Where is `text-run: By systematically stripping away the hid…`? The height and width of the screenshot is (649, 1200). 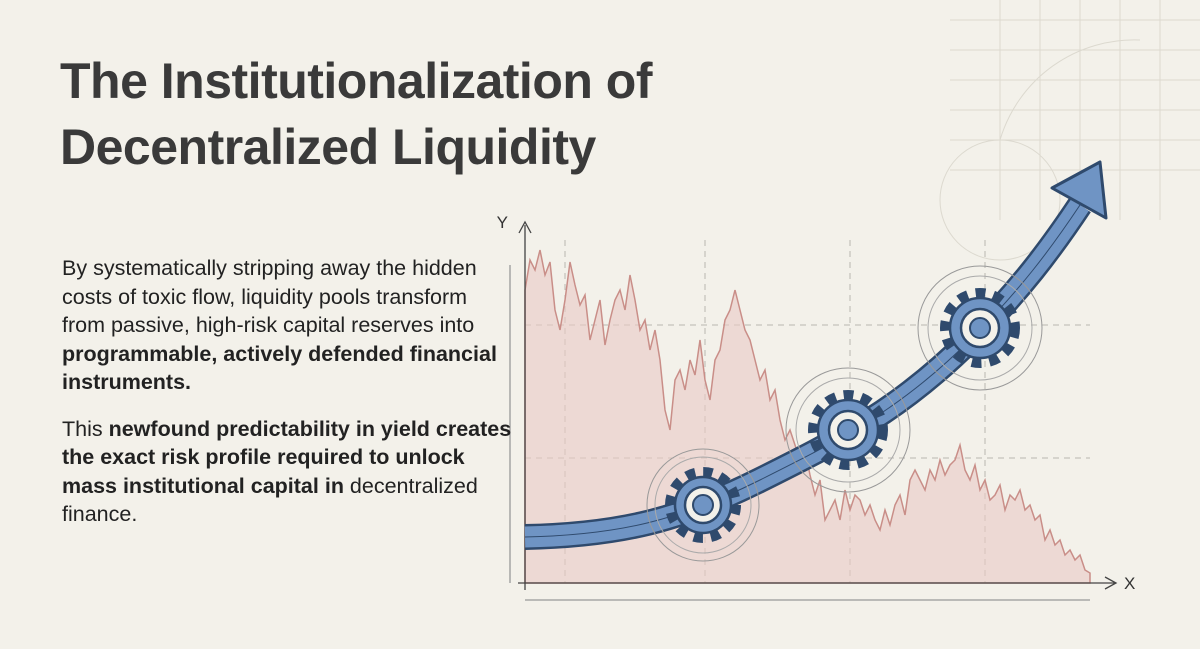 text-run: By systematically stripping away the hid… is located at coordinates (269, 296).